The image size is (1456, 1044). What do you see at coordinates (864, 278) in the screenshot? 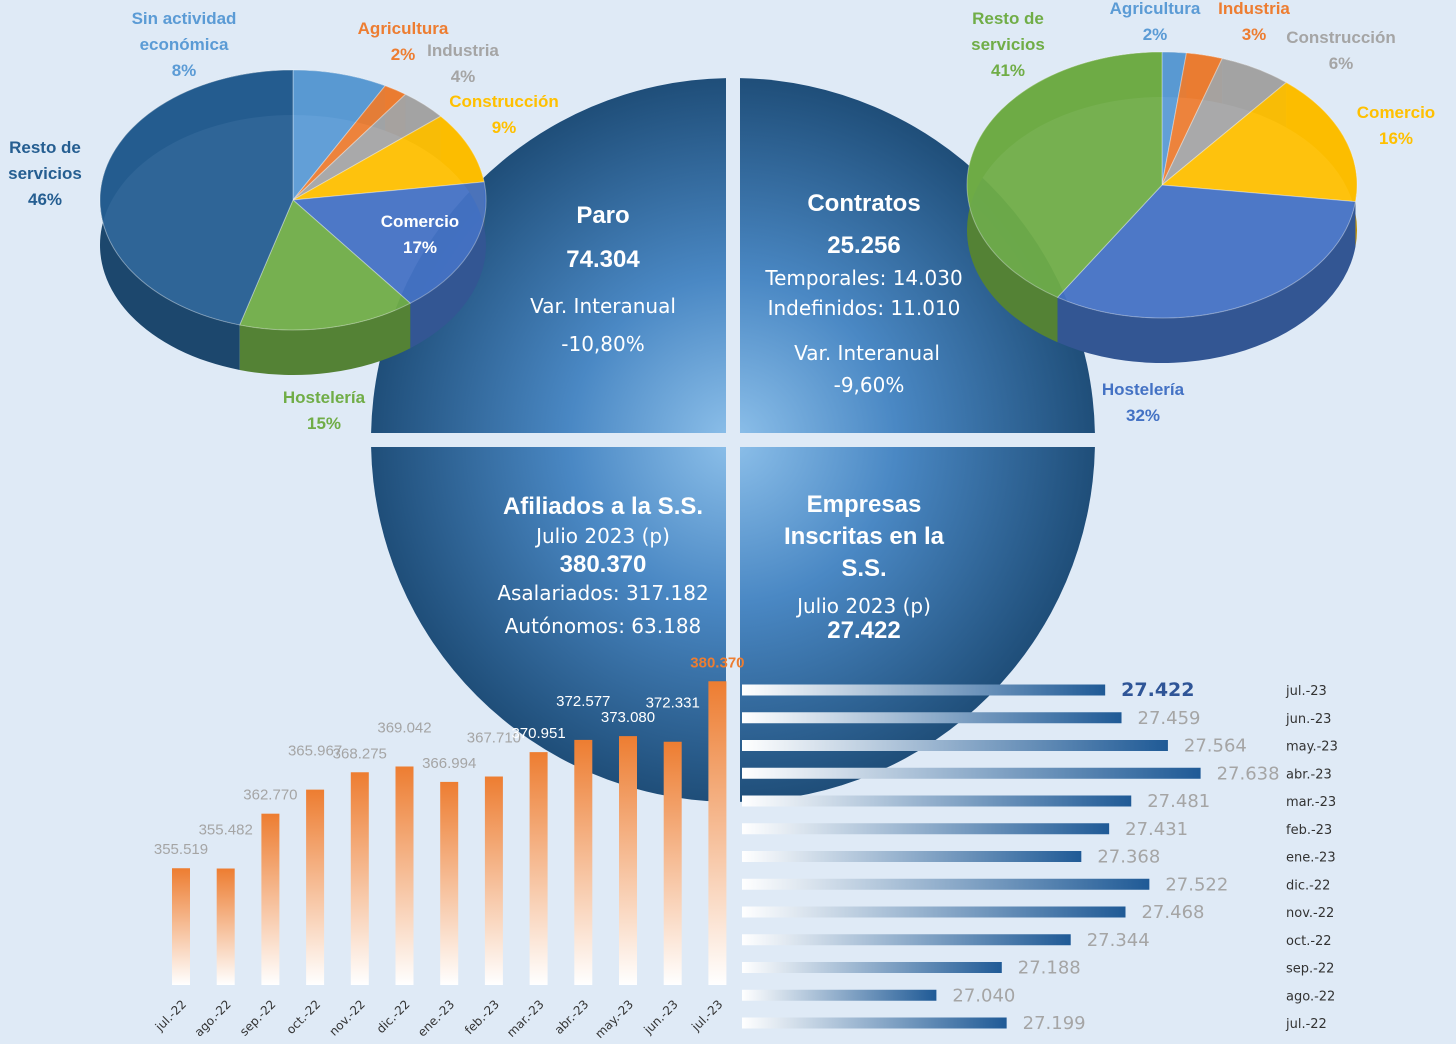
I see `panel-text: Temporales: 14.030` at bounding box center [864, 278].